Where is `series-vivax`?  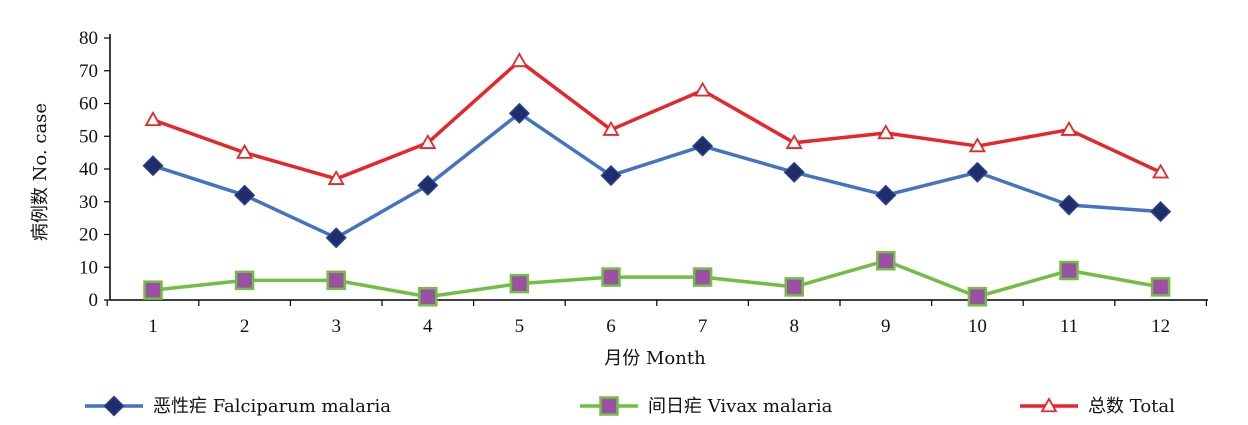 series-vivax is located at coordinates (657, 278).